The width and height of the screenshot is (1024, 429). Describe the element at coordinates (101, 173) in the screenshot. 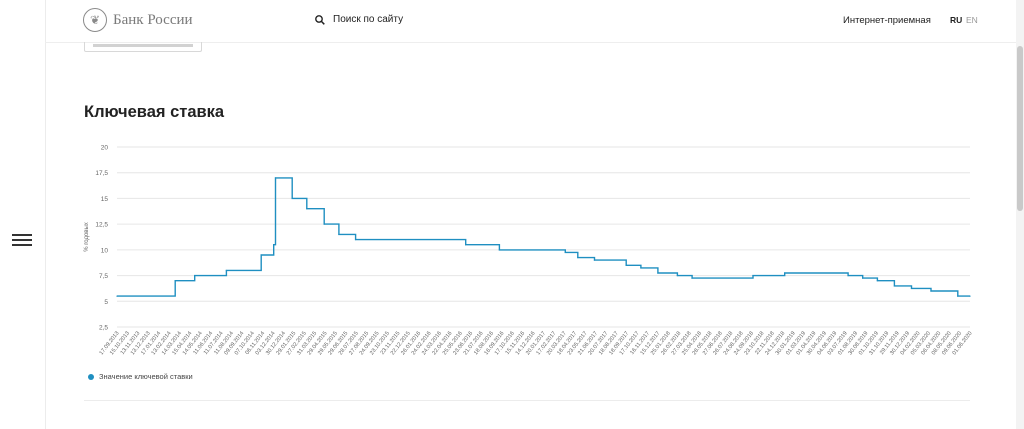

I see `y-tick-label: 17,5` at that location.